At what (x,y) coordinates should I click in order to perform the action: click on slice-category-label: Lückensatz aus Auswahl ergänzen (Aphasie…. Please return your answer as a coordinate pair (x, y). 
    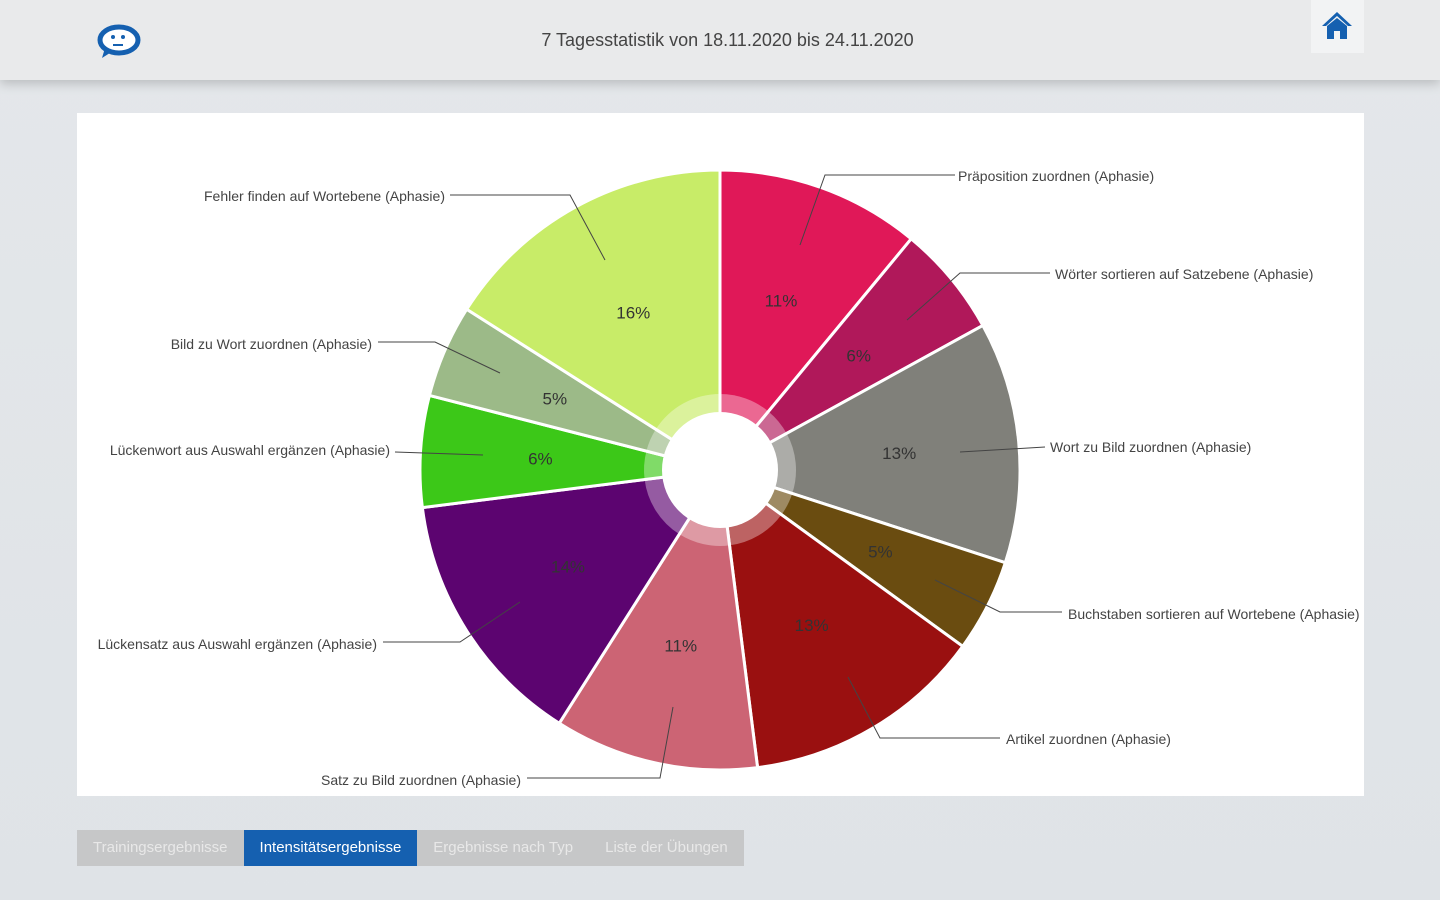
    Looking at the image, I should click on (237, 644).